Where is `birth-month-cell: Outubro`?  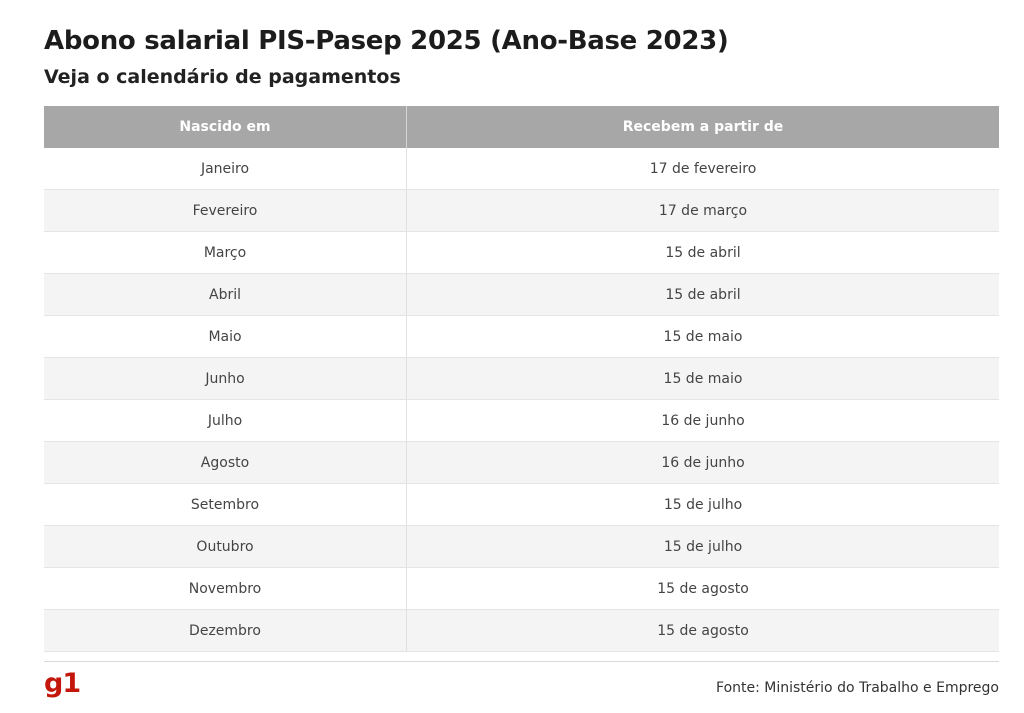 birth-month-cell: Outubro is located at coordinates (225, 546).